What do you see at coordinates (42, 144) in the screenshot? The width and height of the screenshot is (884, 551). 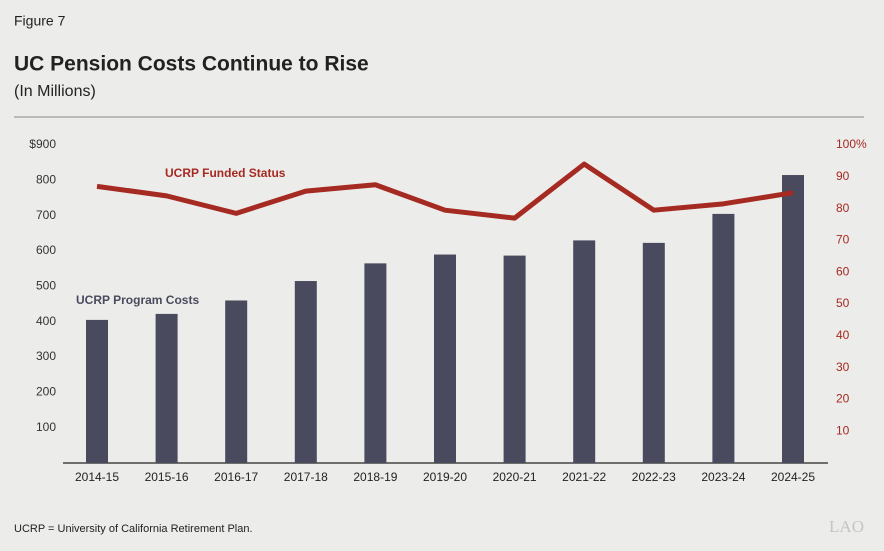 I see `y-tick-label: $900` at bounding box center [42, 144].